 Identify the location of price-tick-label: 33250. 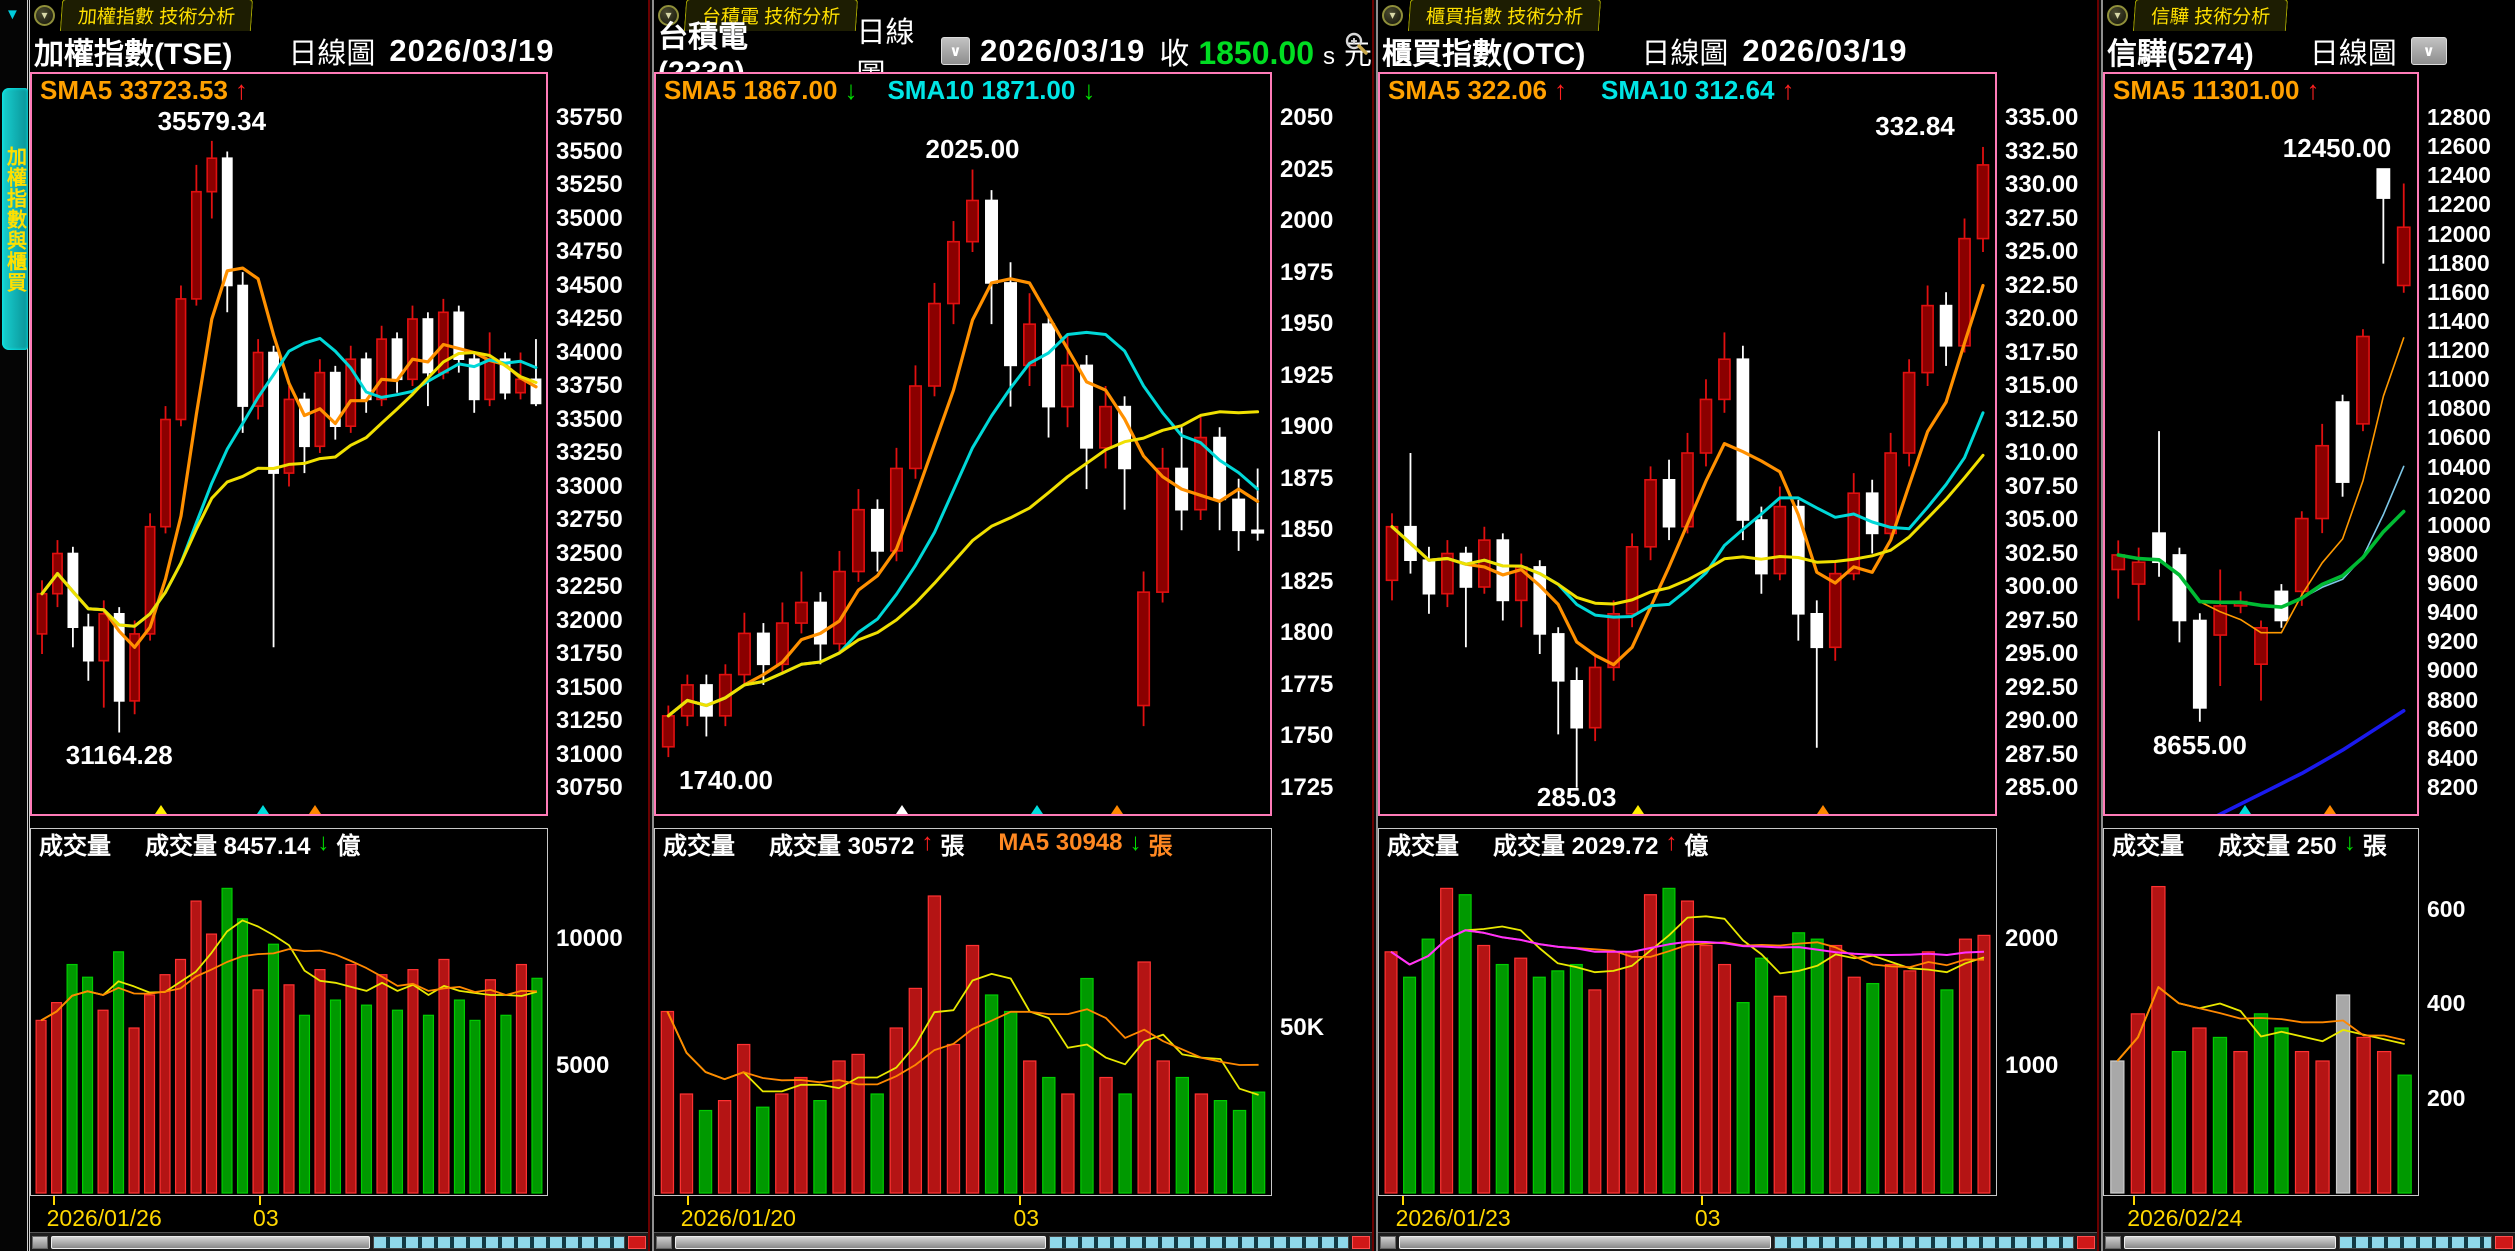
(589, 452).